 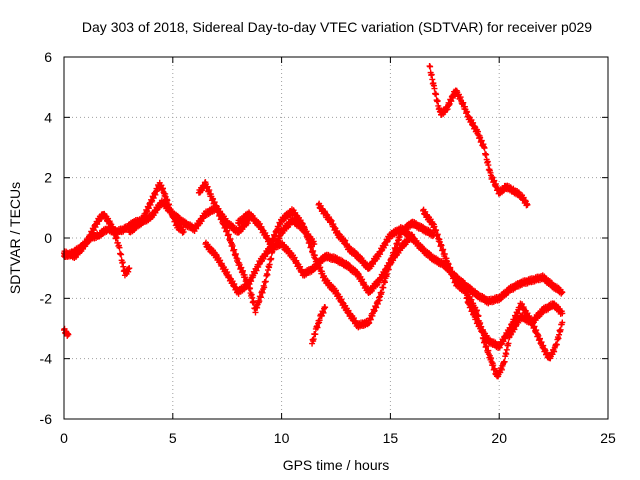 What do you see at coordinates (46, 359) in the screenshot?
I see `y-tick-label: -4` at bounding box center [46, 359].